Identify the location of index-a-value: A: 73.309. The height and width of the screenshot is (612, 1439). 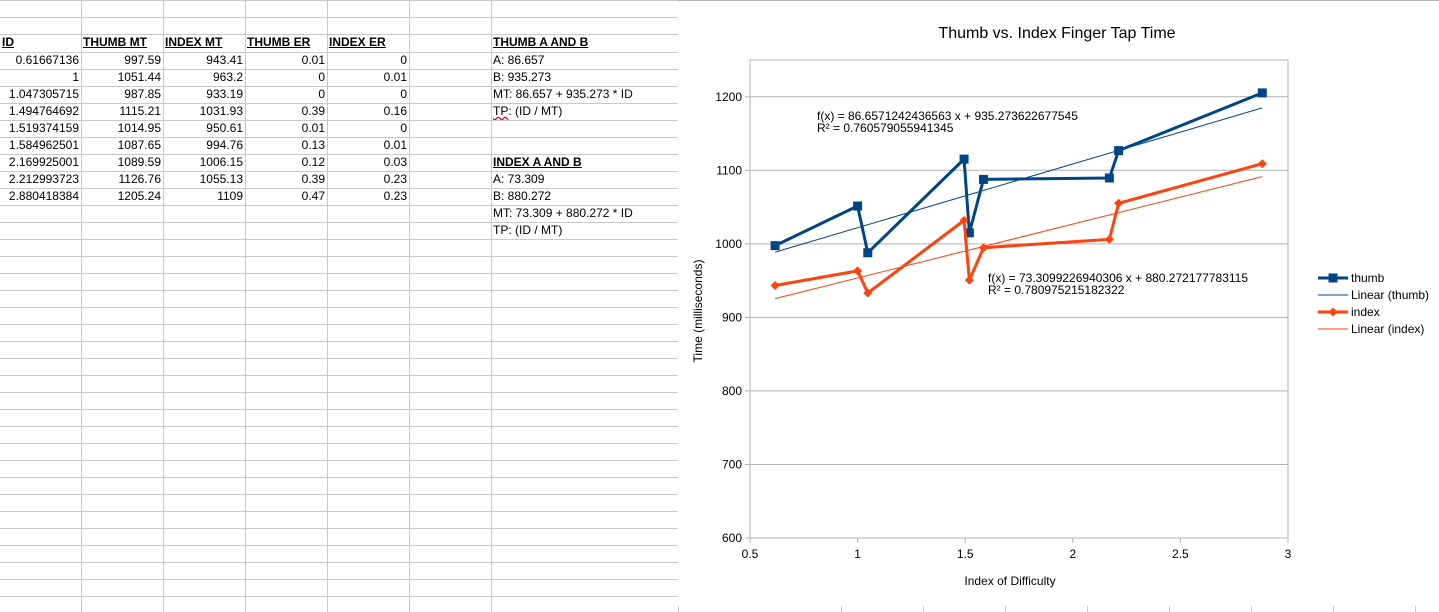
(519, 179).